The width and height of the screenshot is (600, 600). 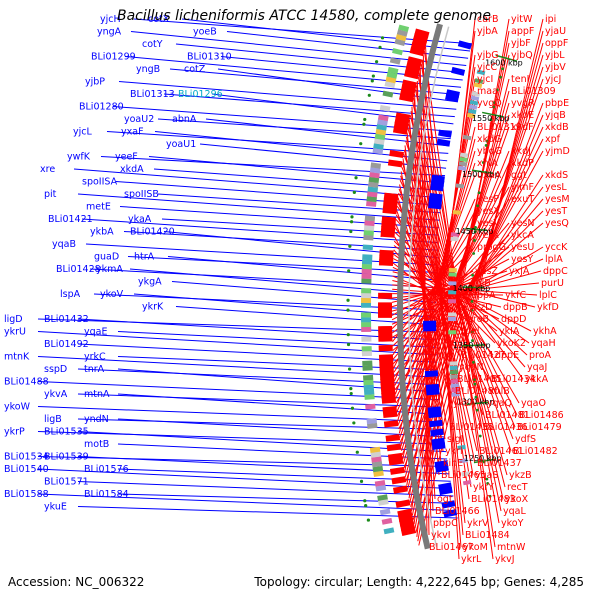 I want to click on forward-gene-label: kinE, so click(x=453, y=463).